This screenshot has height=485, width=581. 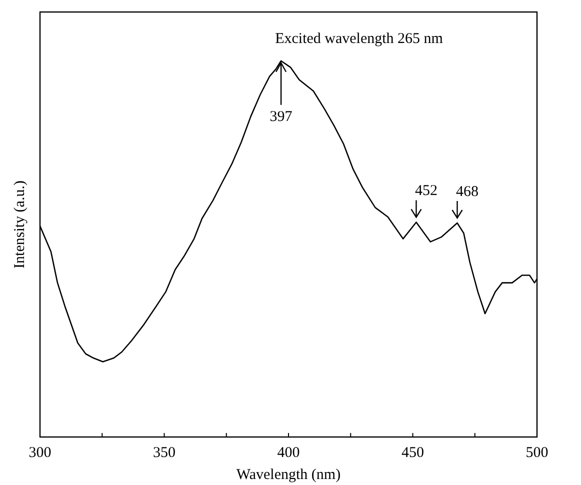 What do you see at coordinates (164, 453) in the screenshot?
I see `x-tick-label: 350` at bounding box center [164, 453].